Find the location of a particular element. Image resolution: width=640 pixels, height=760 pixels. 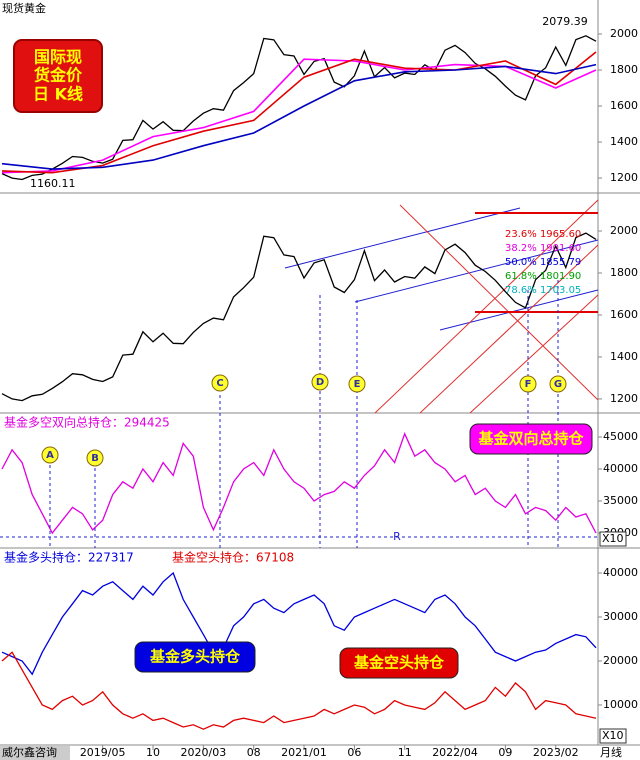

x-tick-label: 11 is located at coordinates (405, 752).